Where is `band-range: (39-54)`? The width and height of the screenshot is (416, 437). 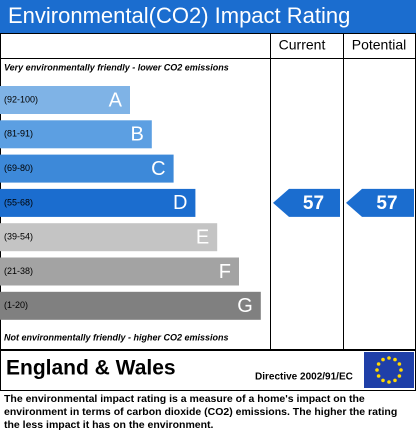 band-range: (39-54) is located at coordinates (18, 237).